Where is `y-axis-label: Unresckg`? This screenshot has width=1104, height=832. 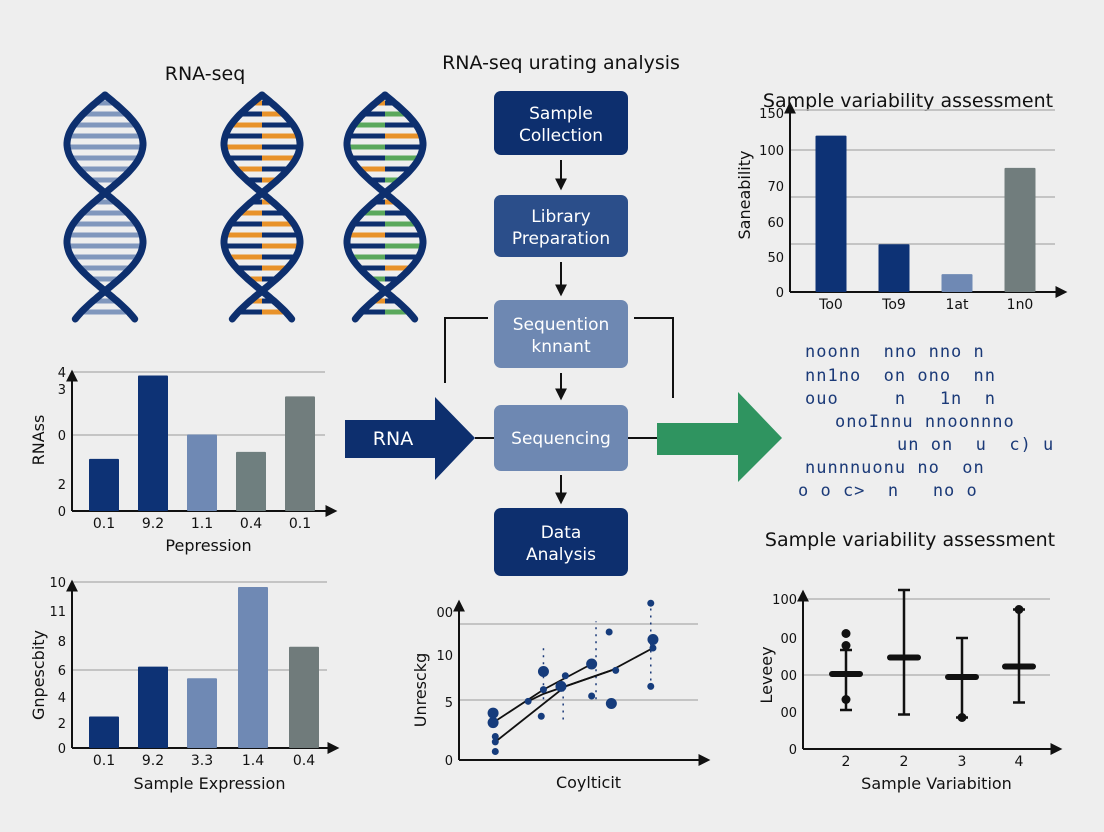 y-axis-label: Unresckg is located at coordinates (420, 690).